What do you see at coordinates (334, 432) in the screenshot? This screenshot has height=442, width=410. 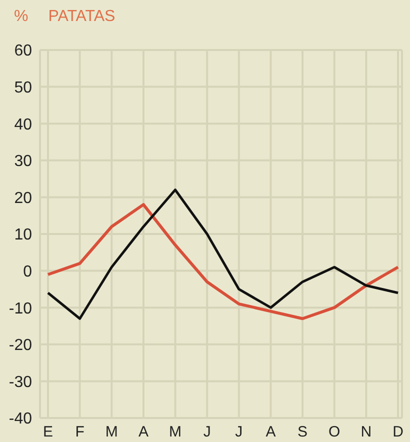 I see `x-tick-label: O` at bounding box center [334, 432].